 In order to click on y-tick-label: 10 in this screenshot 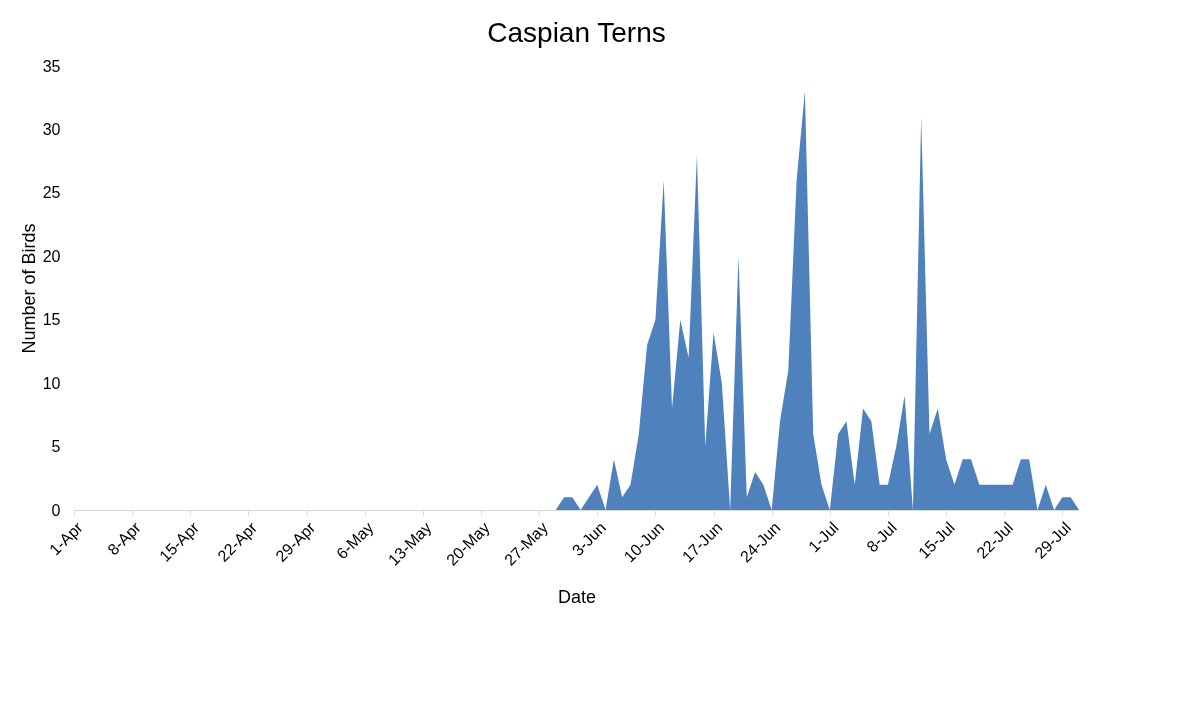, I will do `click(51, 383)`.